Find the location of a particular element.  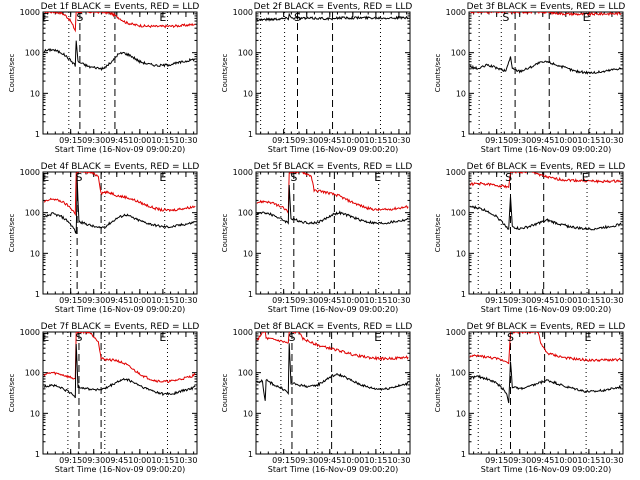

panel-title: Det 3f BLACK = Events, RED = LLD is located at coordinates (546, 7).